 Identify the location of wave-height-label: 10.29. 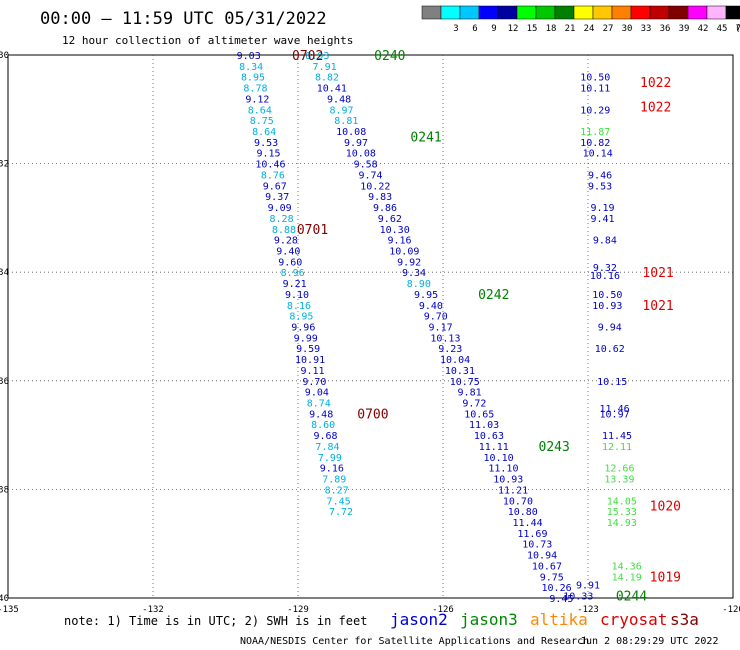
(595, 110).